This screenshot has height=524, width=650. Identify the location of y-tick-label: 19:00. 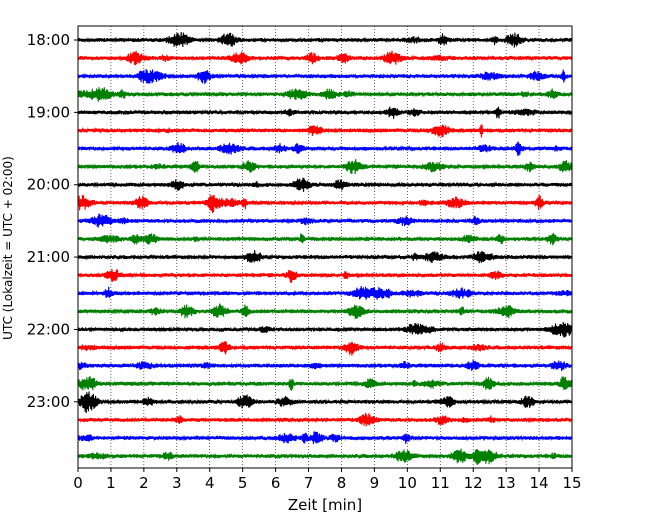
(48, 112).